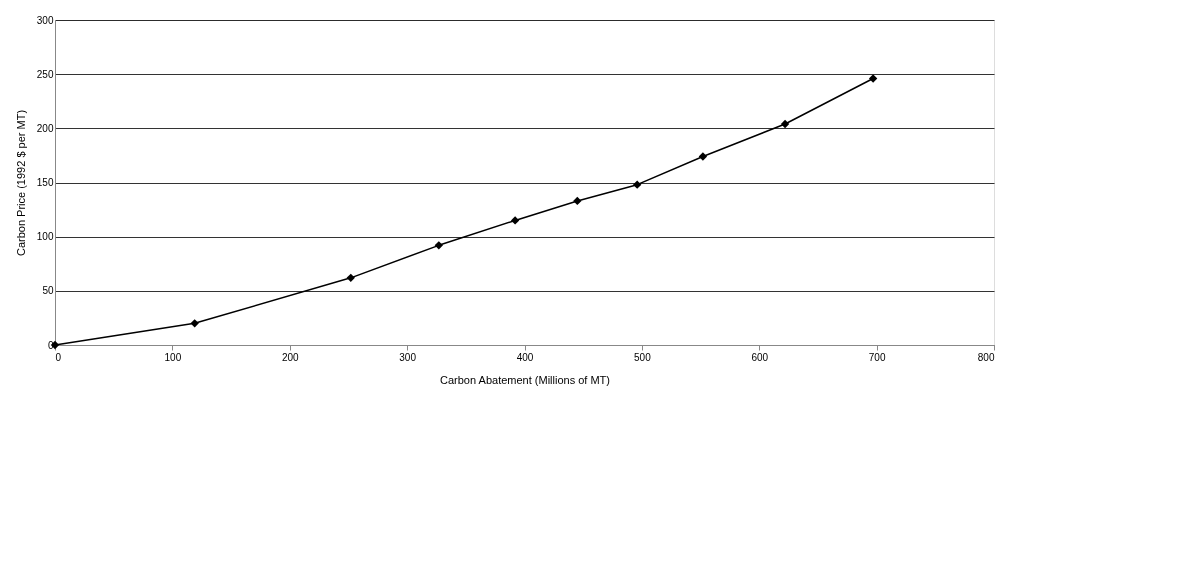 Image resolution: width=1190 pixels, height=575 pixels. I want to click on x-axis-title: Carbon Abatement (Millions of MT), so click(525, 379).